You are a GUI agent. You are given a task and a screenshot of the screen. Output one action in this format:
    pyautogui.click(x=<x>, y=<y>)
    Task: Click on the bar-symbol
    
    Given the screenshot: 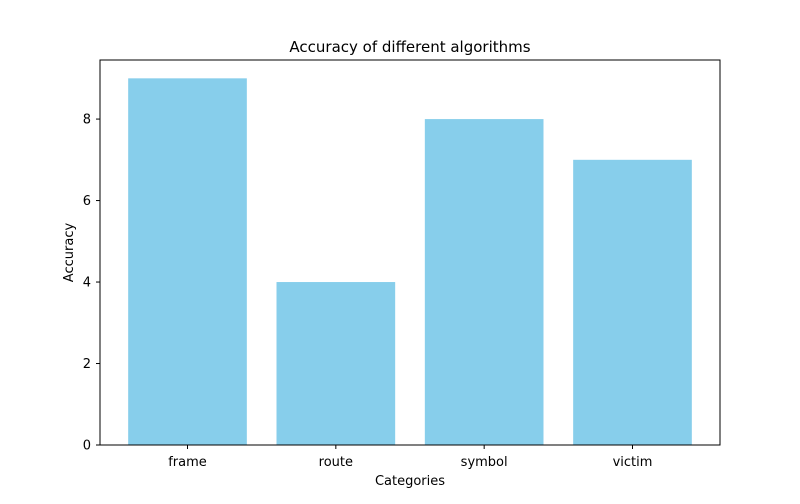 What is the action you would take?
    pyautogui.click(x=484, y=282)
    